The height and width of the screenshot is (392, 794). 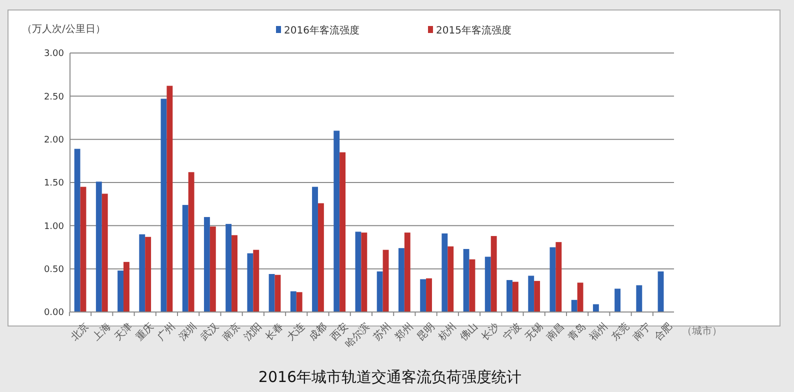 I want to click on x-tick-label: 合肥, so click(x=663, y=332).